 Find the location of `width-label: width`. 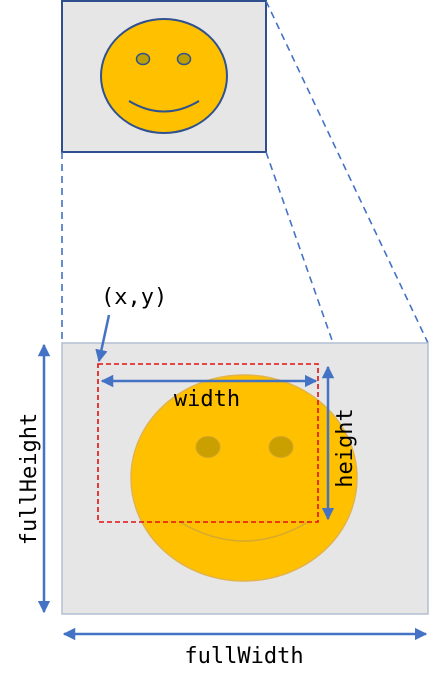

width-label: width is located at coordinates (207, 399).